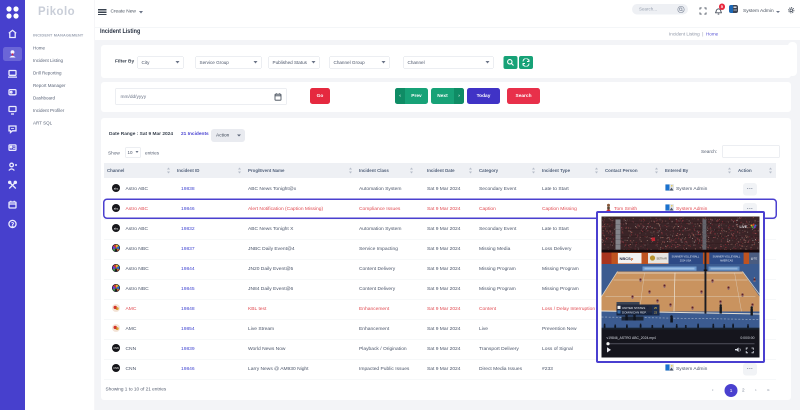  I want to click on svg-text: v19846_ASTRO ABC_2024.mp4, so click(631, 338).